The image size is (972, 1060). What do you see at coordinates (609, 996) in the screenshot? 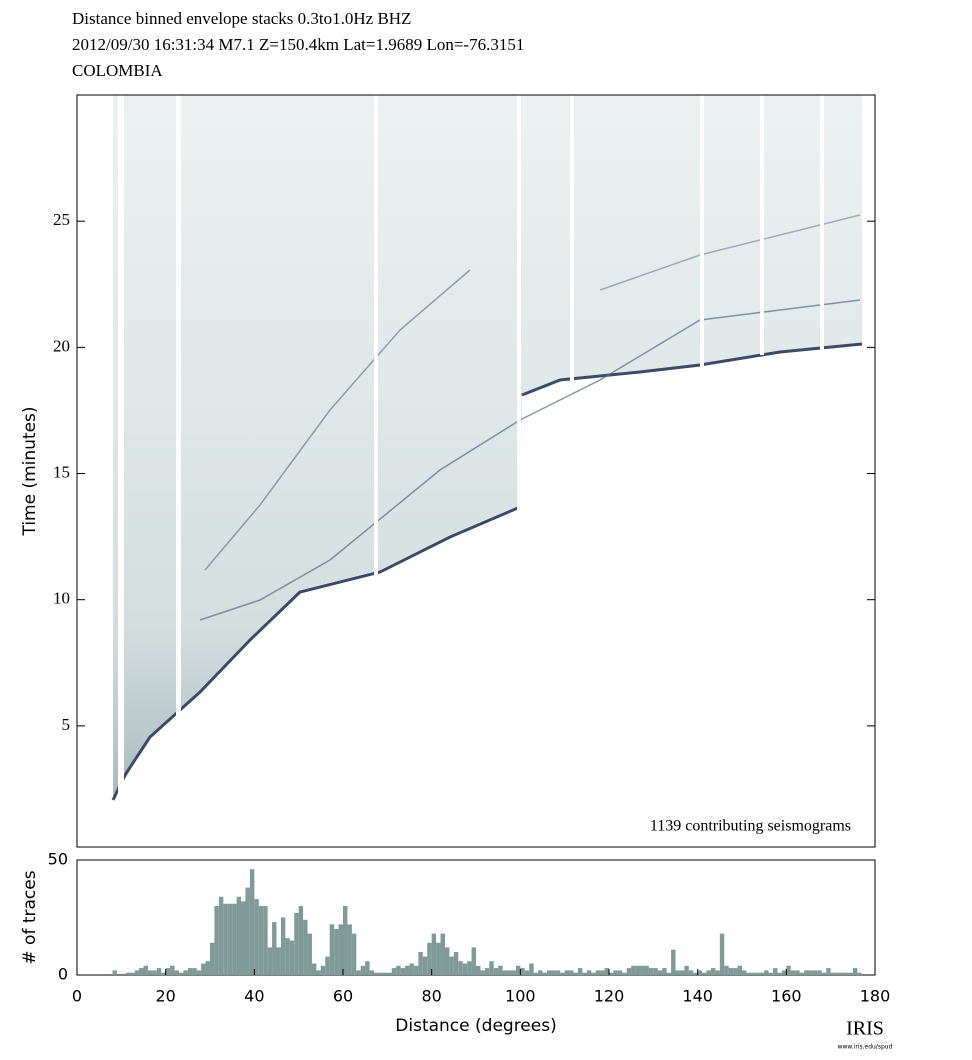
I see `x-tick-label: 120` at bounding box center [609, 996].